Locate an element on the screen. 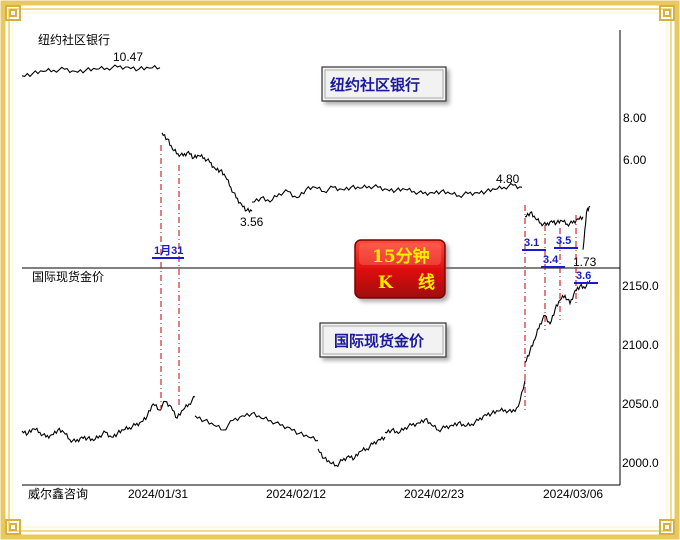  corner-ornament-br is located at coordinates (667, 527).